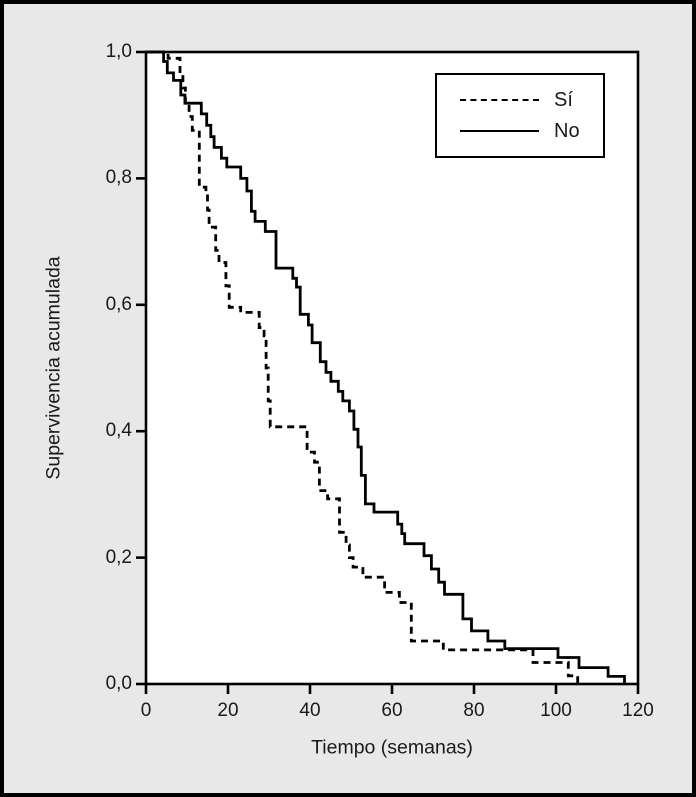 Image resolution: width=696 pixels, height=797 pixels. I want to click on x-tick-label: 60, so click(392, 710).